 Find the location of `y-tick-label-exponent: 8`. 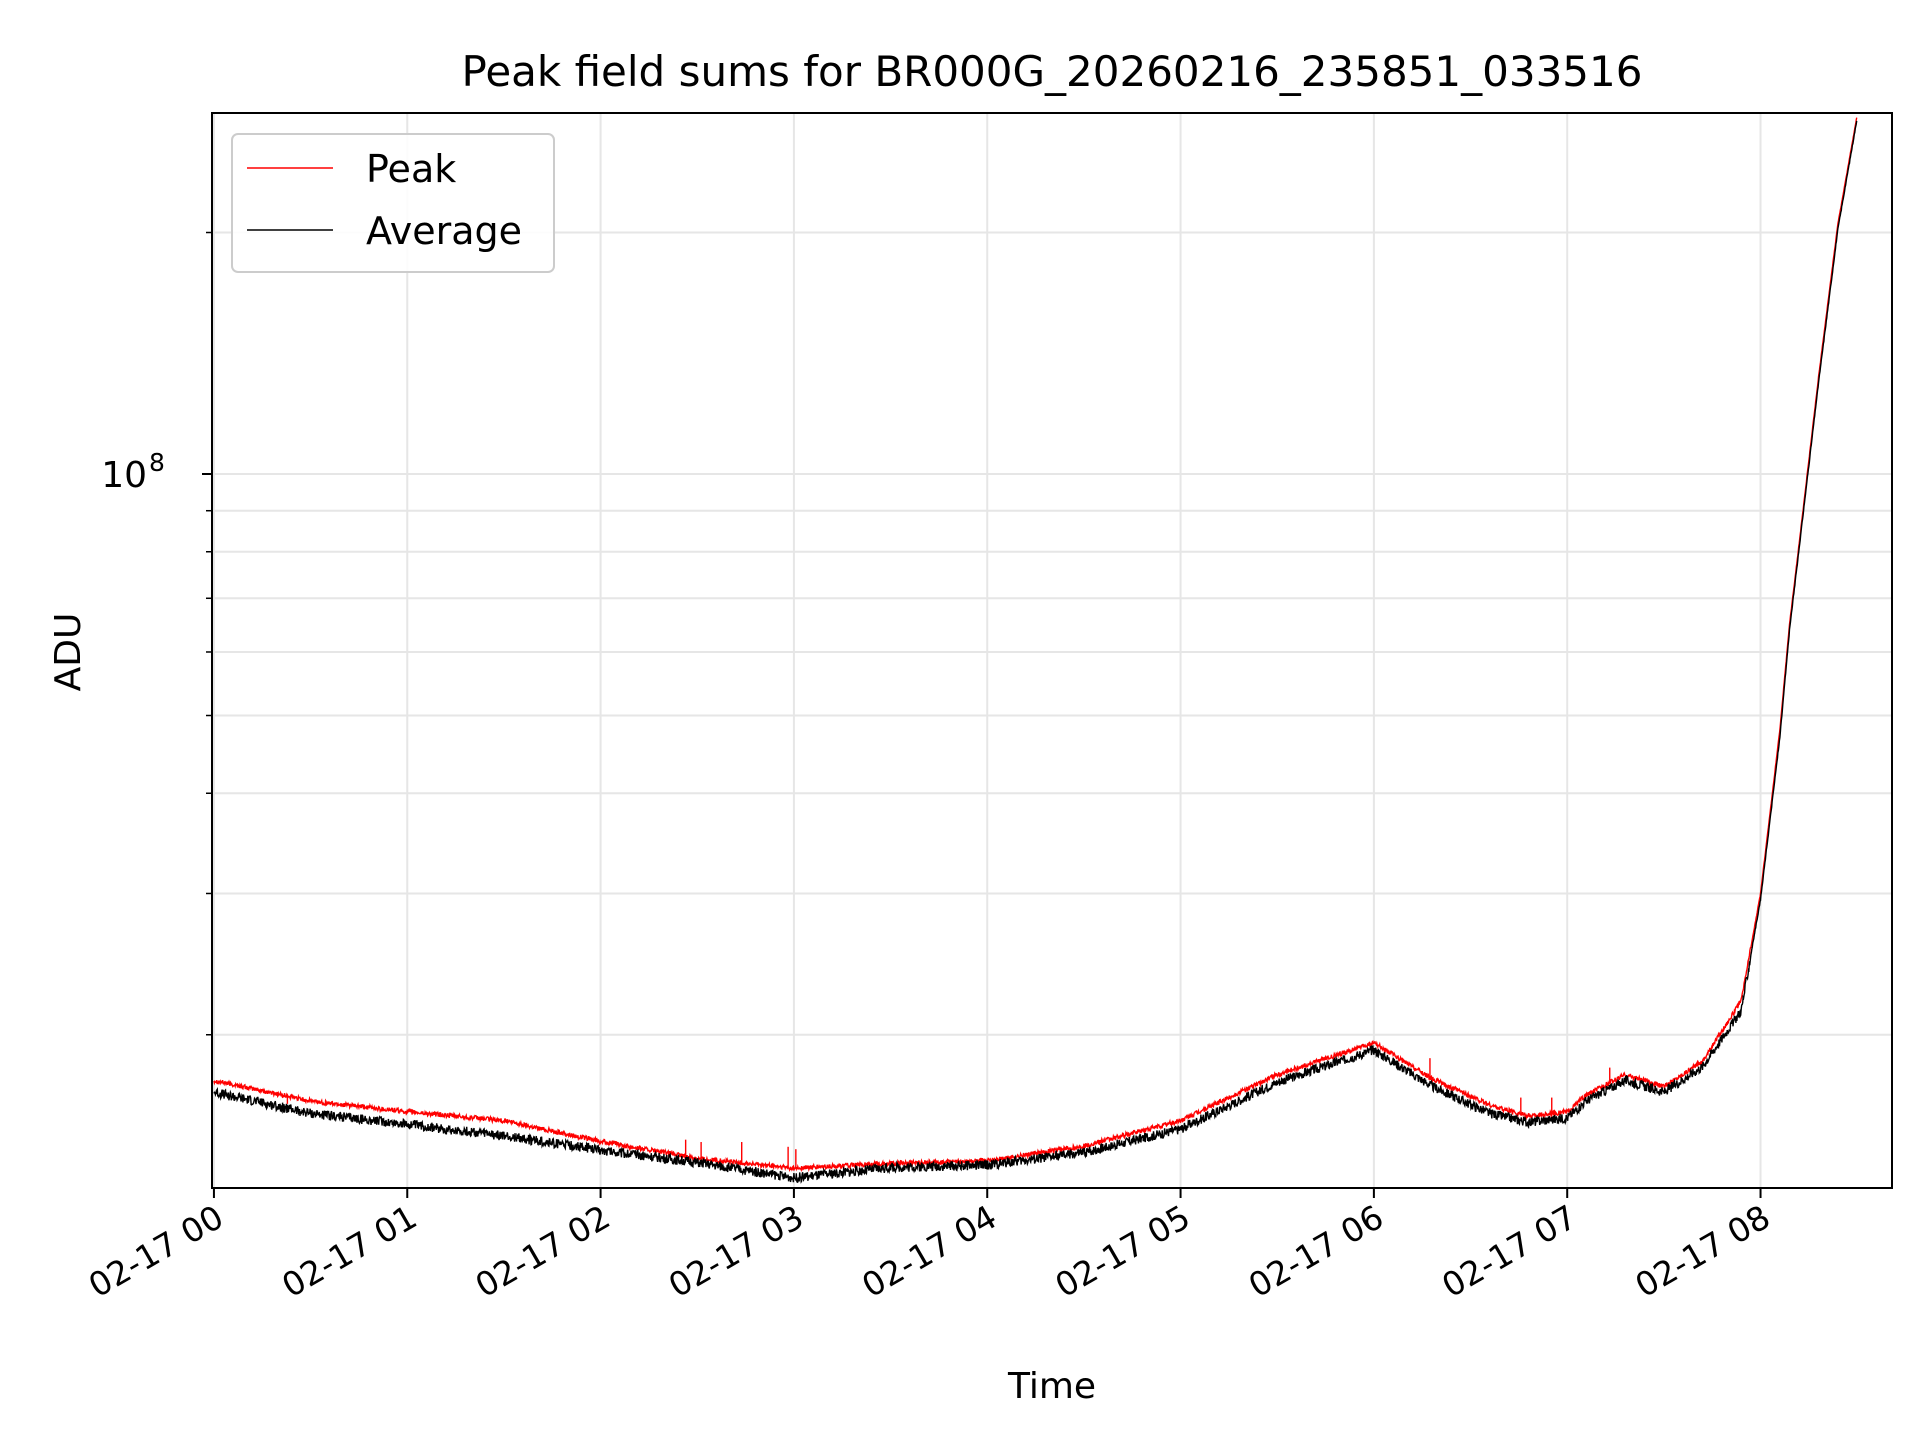

y-tick-label-exponent: 8 is located at coordinates (157, 462).